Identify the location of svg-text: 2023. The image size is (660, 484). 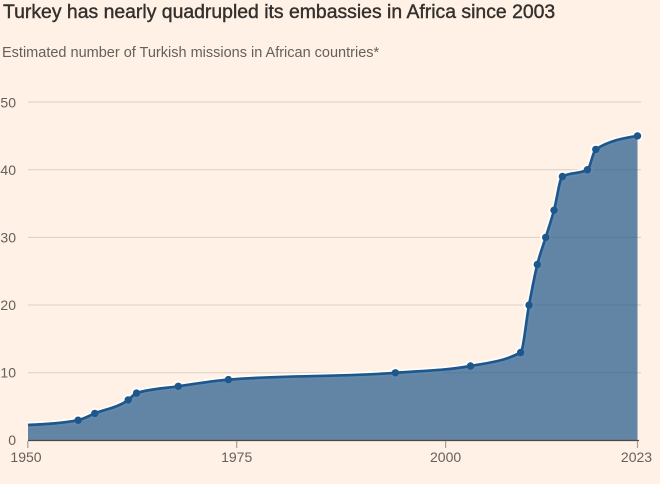
(636, 457).